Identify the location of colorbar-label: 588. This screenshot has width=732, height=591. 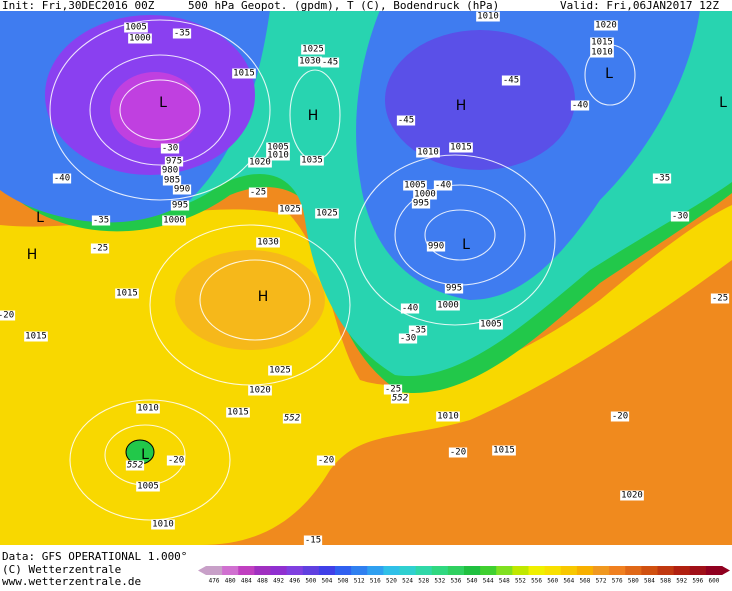
(665, 581).